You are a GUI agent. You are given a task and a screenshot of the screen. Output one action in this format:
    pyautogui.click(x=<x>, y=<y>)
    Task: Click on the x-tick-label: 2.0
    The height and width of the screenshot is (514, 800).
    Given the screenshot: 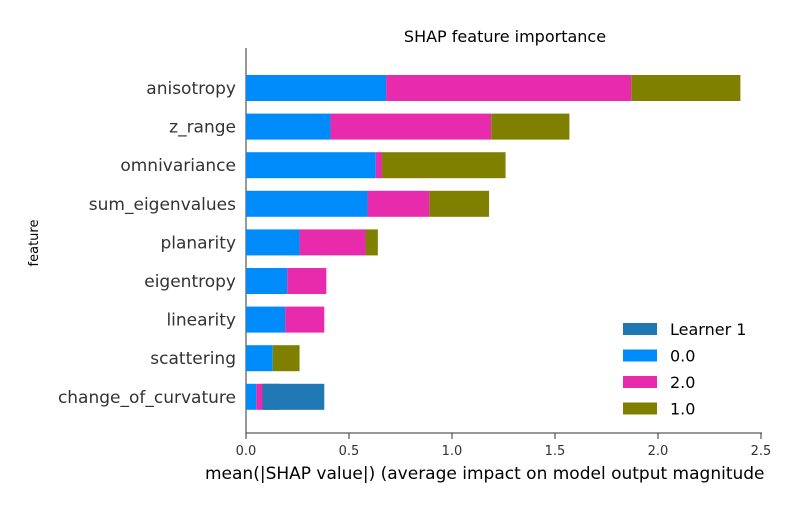 What is the action you would take?
    pyautogui.click(x=658, y=451)
    